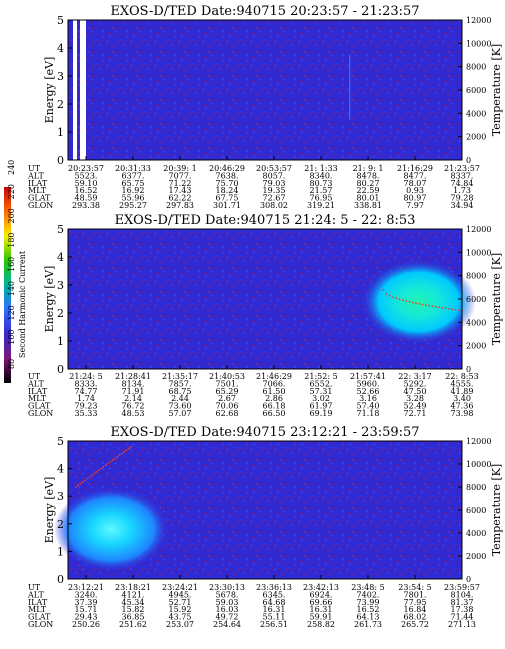  I want to click on colorbar-tick-label: 160, so click(11, 264).